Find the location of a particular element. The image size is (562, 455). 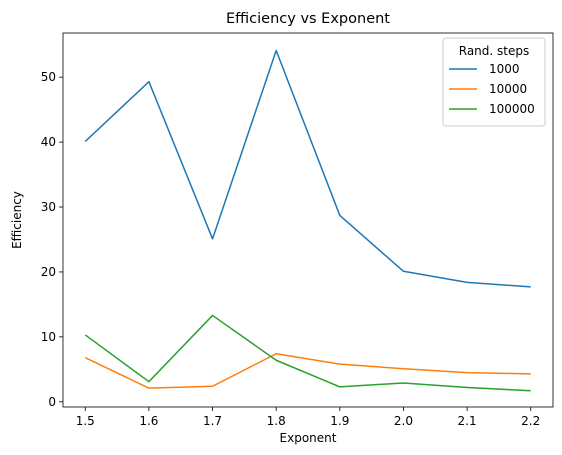

legend-label-10000: 10000 is located at coordinates (508, 89).